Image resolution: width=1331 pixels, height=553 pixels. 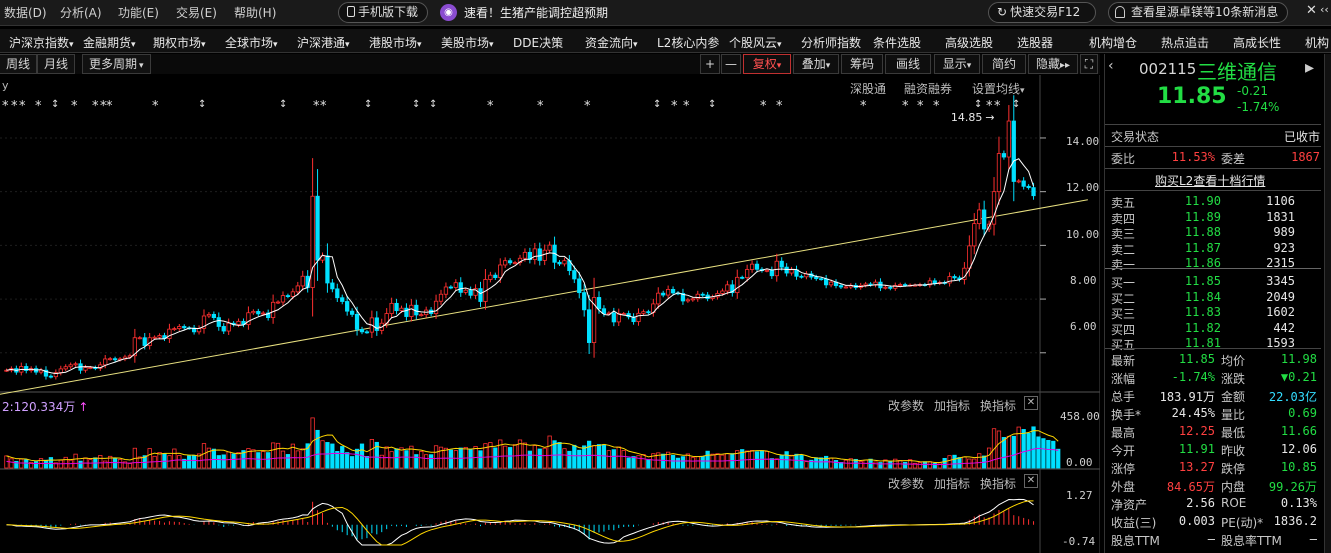 I want to click on macd-switch-indicator-link: 换指标, so click(x=998, y=484).